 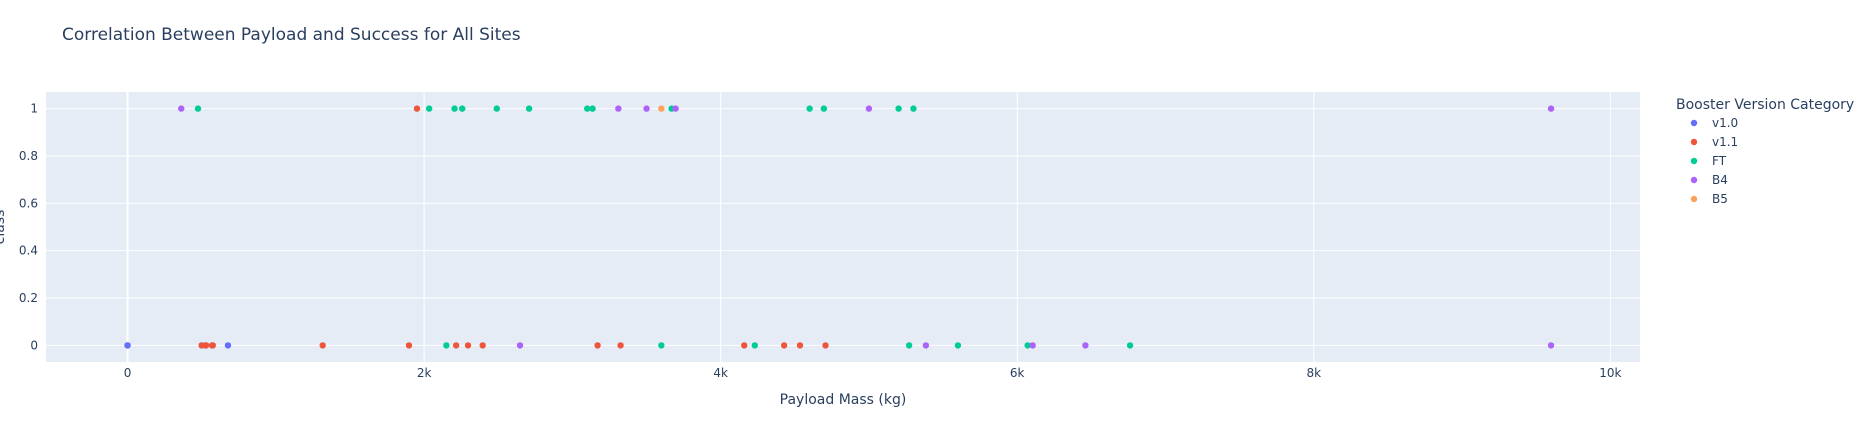 I want to click on legend: Booster Version Category v1.0 v1.1 FT B4 B5, so click(x=1765, y=151).